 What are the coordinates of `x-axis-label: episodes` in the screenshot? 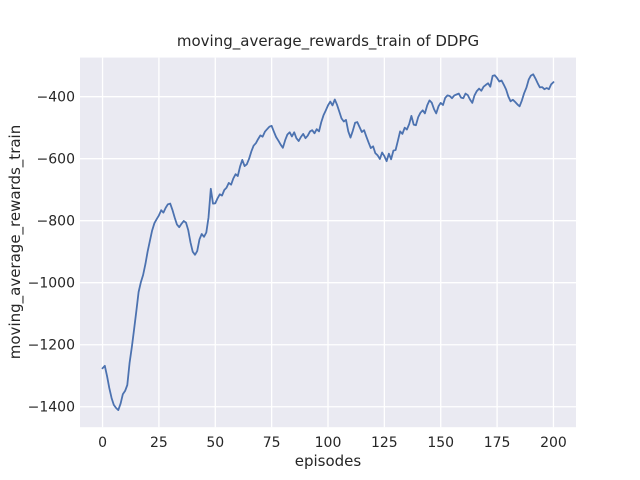 It's located at (328, 461).